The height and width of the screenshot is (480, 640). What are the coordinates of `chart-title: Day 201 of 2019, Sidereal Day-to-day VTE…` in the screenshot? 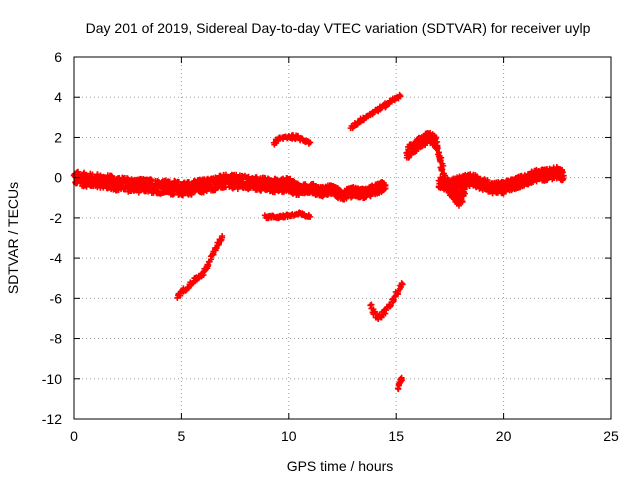 It's located at (338, 28).